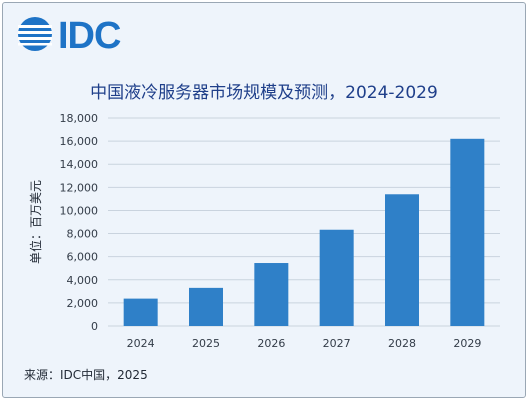  I want to click on globe-icon, so click(35, 34).